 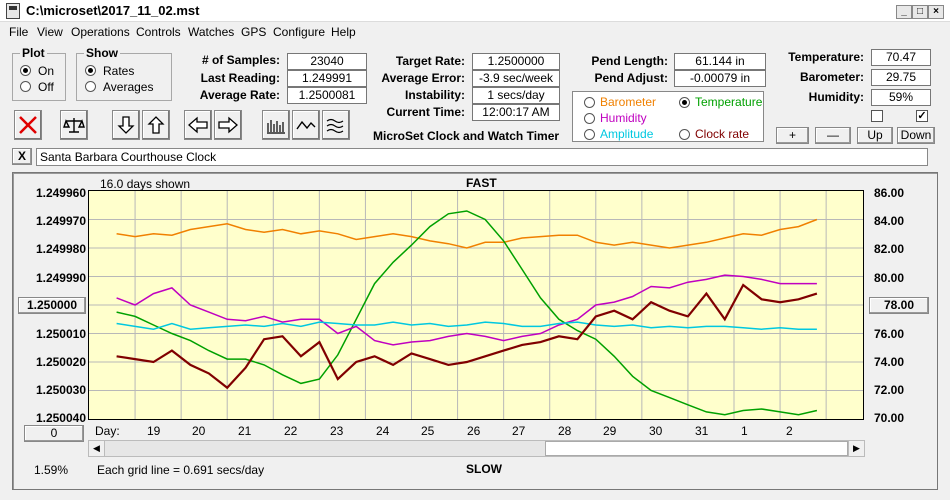 I want to click on scale-up-button: Up, so click(x=875, y=135).